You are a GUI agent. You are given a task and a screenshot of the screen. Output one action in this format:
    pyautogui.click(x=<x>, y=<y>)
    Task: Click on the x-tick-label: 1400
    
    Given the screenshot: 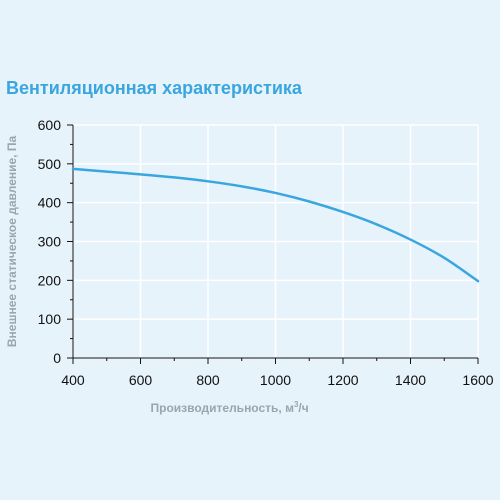 What is the action you would take?
    pyautogui.click(x=410, y=380)
    